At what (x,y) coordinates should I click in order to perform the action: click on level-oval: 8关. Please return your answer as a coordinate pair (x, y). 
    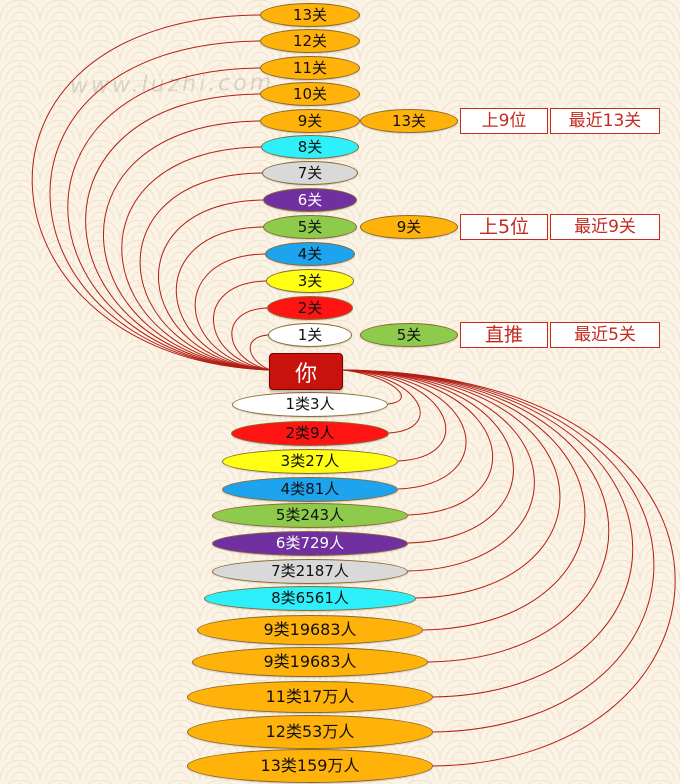
    Looking at the image, I should click on (310, 147).